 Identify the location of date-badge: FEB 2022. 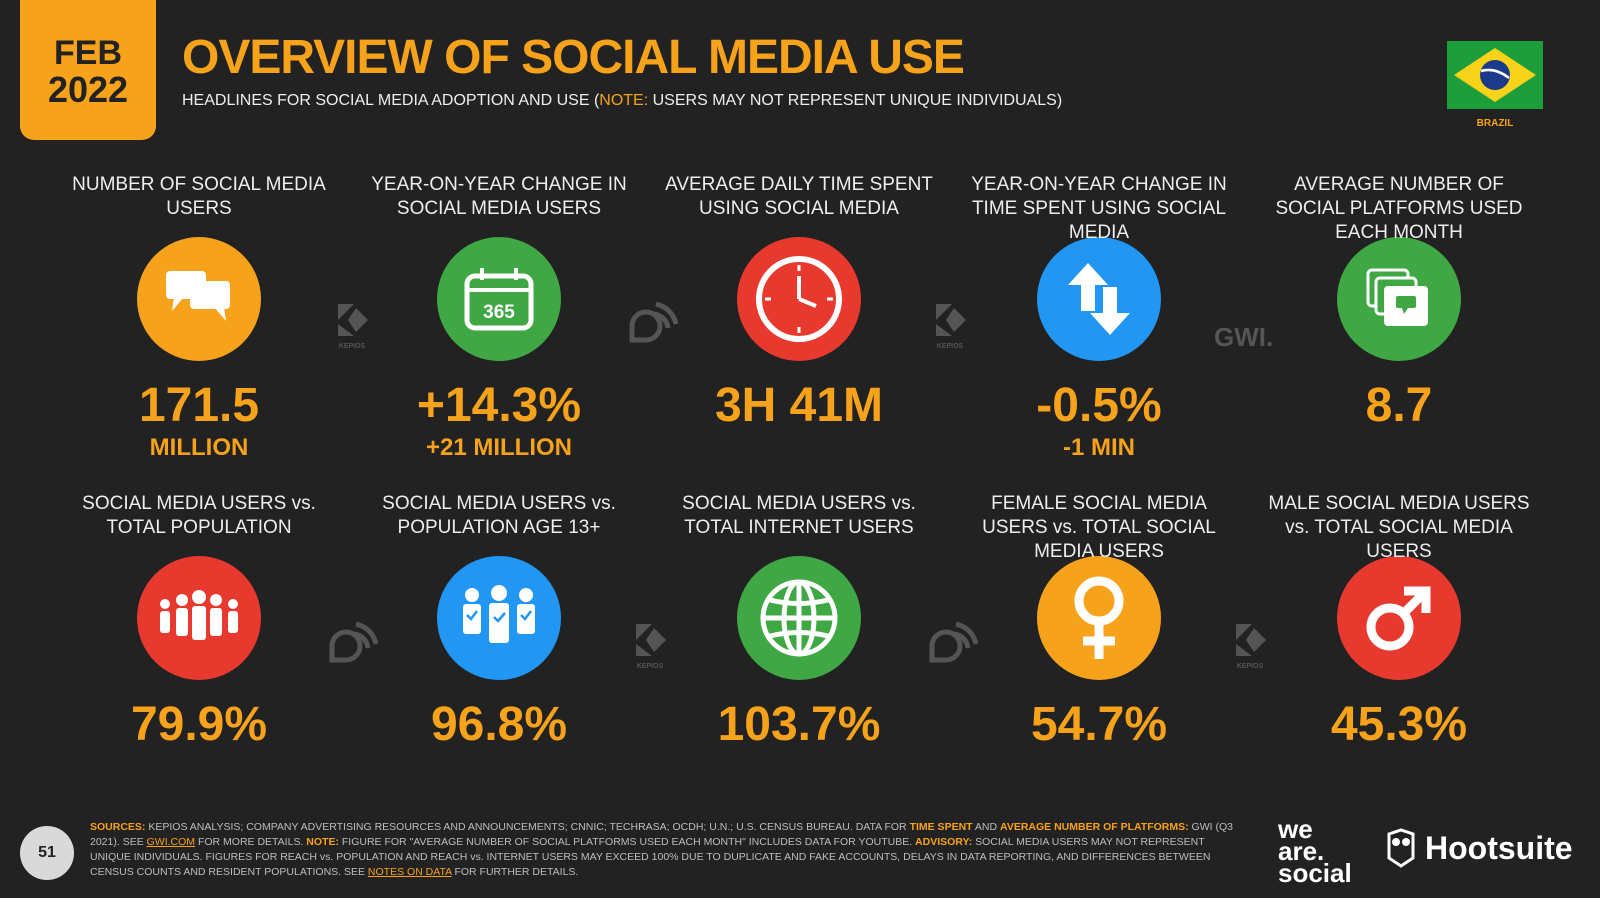
(88, 70).